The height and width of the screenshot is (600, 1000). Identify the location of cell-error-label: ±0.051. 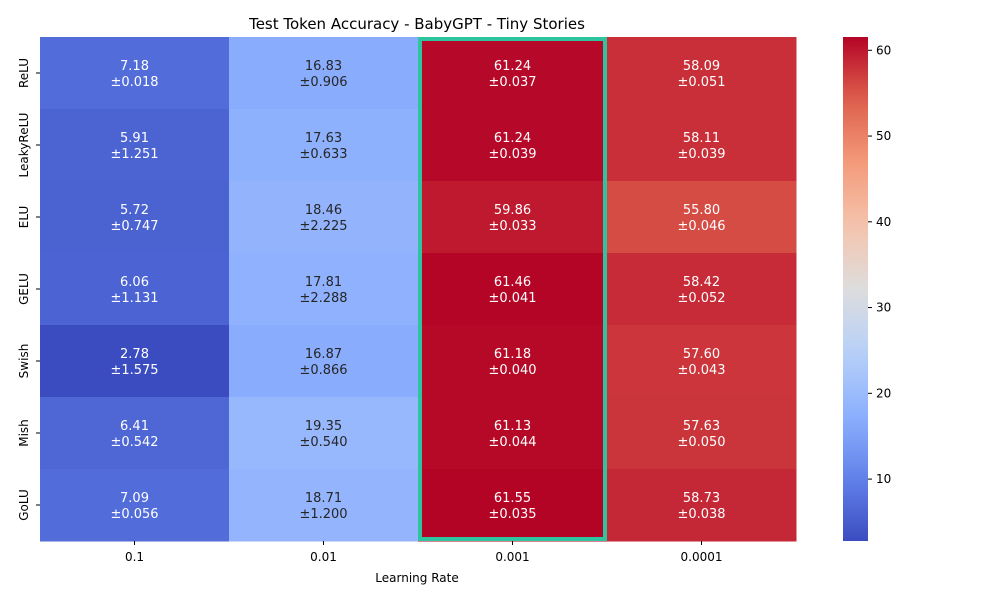
(701, 82).